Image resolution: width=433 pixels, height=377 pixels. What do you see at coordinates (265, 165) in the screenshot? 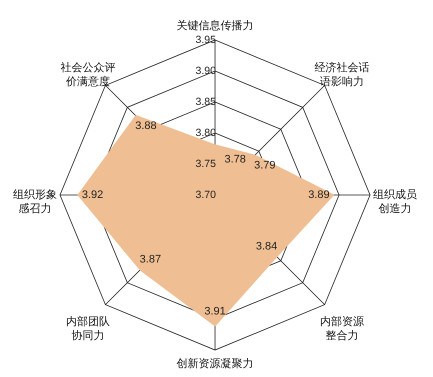
I see `data-label: 3.79` at bounding box center [265, 165].